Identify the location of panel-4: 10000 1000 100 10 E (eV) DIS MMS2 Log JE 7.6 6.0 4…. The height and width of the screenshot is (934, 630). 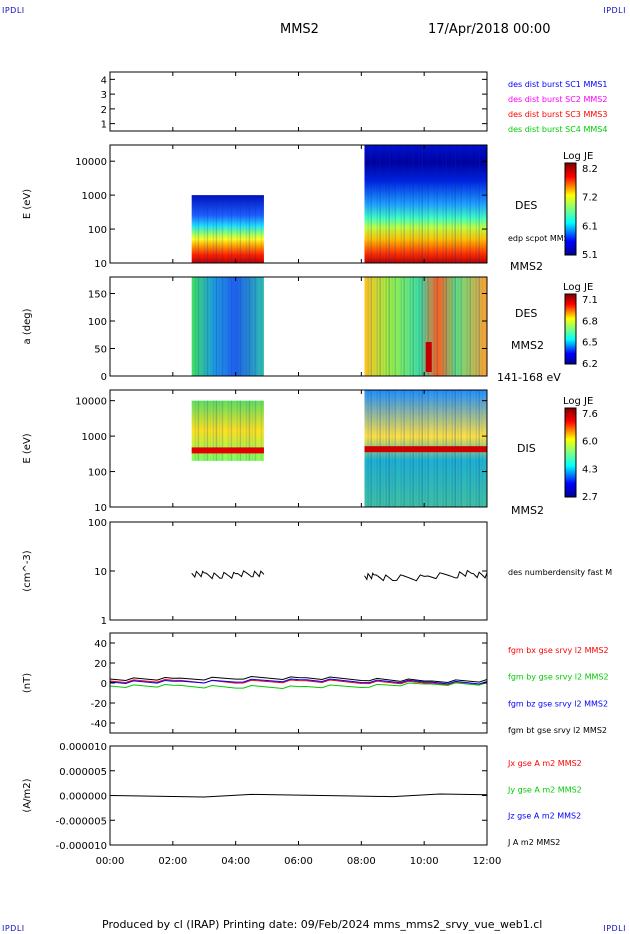
(310, 453).